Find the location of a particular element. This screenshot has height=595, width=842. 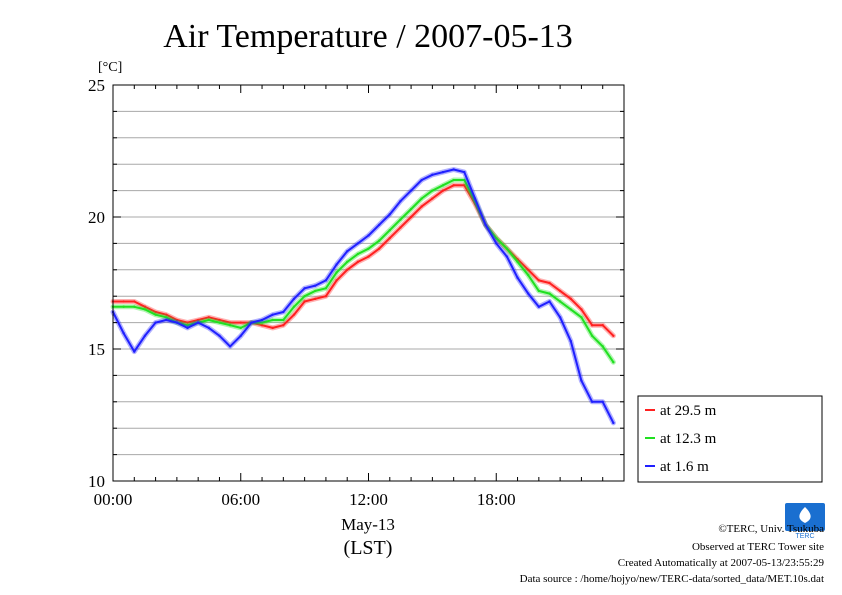

y-tick-label: 20 is located at coordinates (96, 217).